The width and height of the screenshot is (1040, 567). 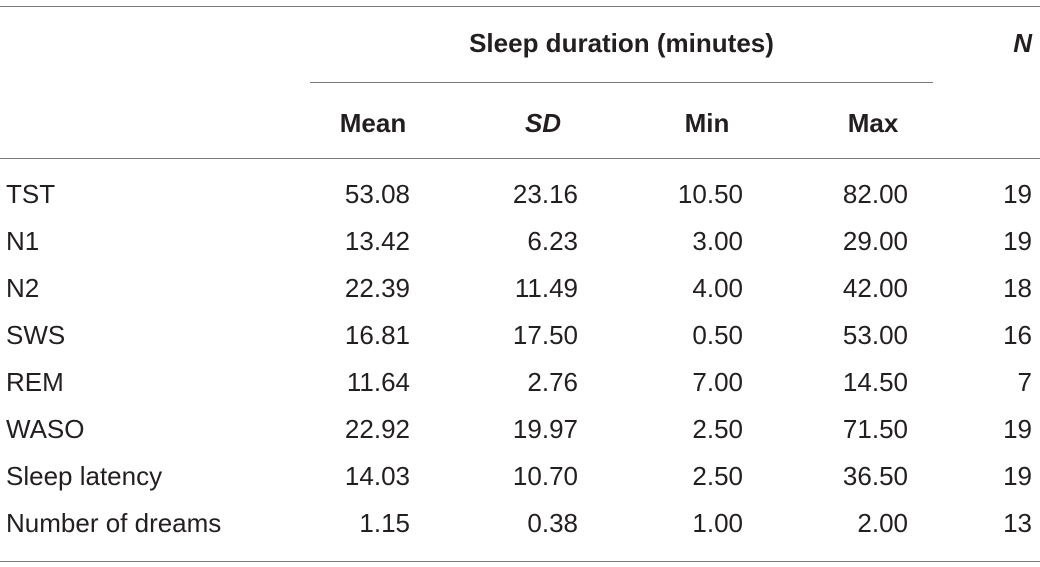 I want to click on row-label: N2, so click(x=23, y=288).